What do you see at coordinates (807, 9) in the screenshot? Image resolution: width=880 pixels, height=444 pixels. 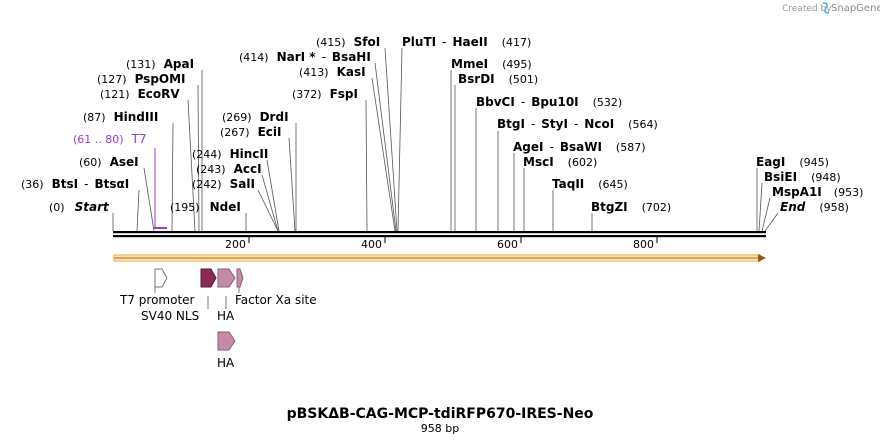 I see `credit-text: Created by` at bounding box center [807, 9].